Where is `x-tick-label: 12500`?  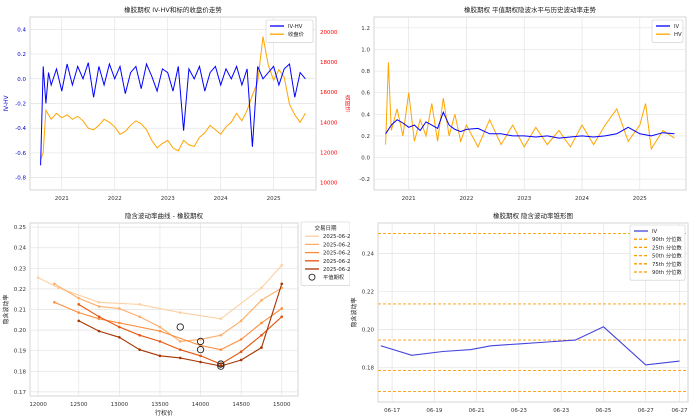
x-tick-label: 12500 is located at coordinates (79, 405).